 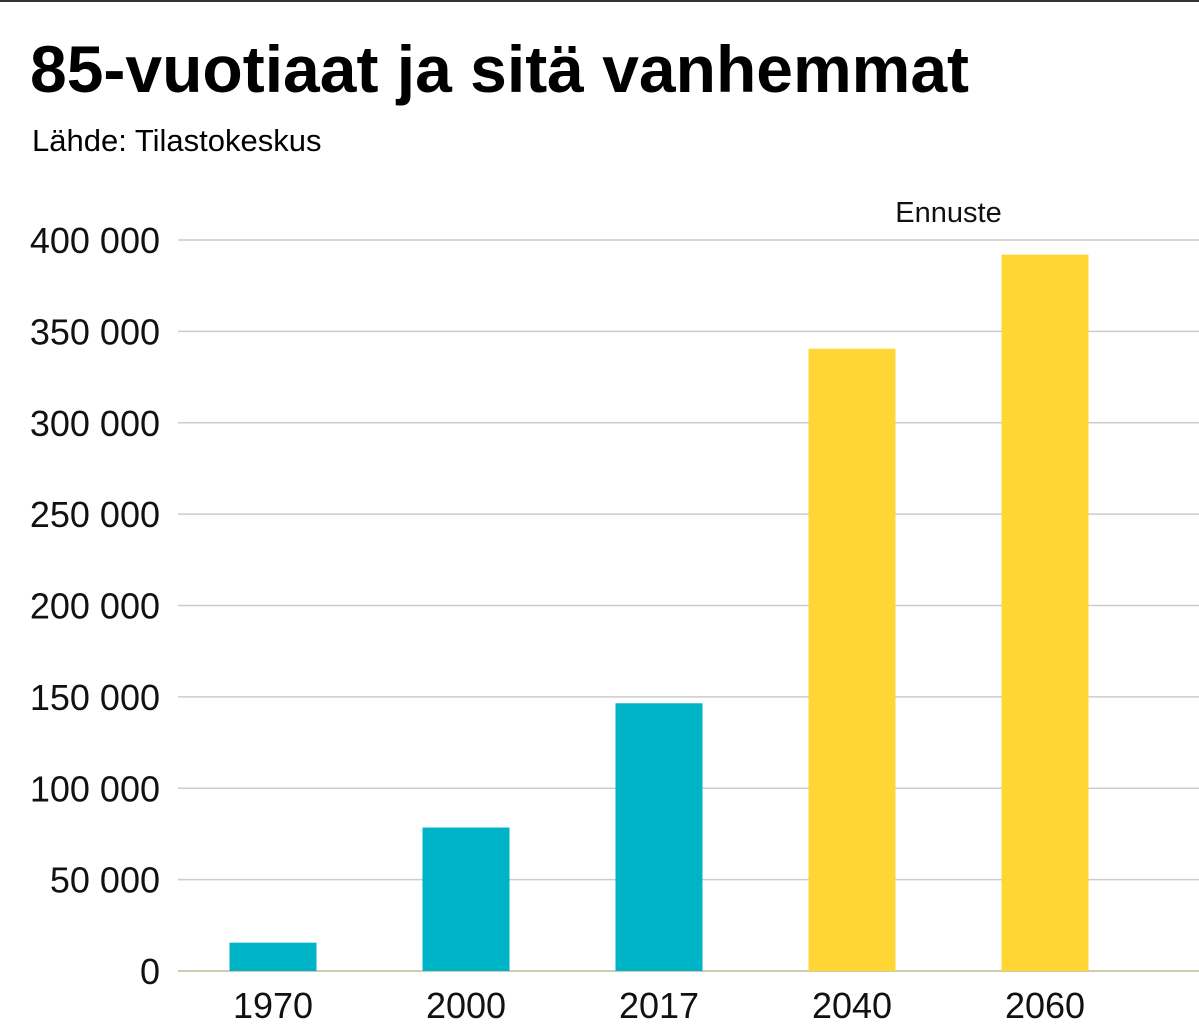 What do you see at coordinates (95, 331) in the screenshot?
I see `y-tick-label: 350 000` at bounding box center [95, 331].